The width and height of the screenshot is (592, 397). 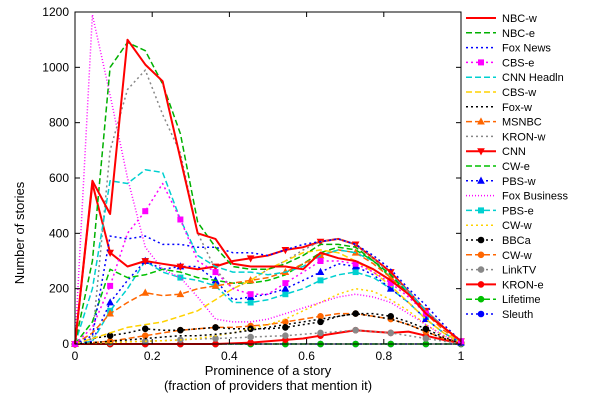 What do you see at coordinates (517, 256) in the screenshot?
I see `legend-label: CW-w` at bounding box center [517, 256].